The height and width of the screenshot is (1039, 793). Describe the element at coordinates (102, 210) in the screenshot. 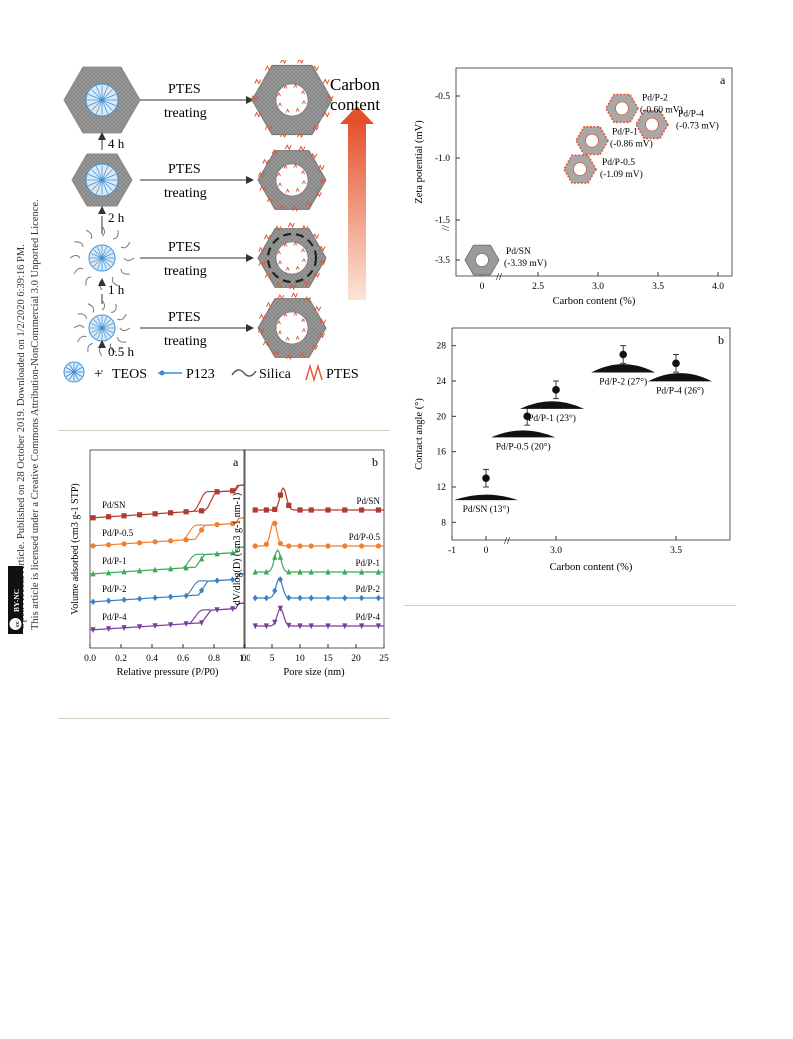

I see `time-arrow-head` at that location.